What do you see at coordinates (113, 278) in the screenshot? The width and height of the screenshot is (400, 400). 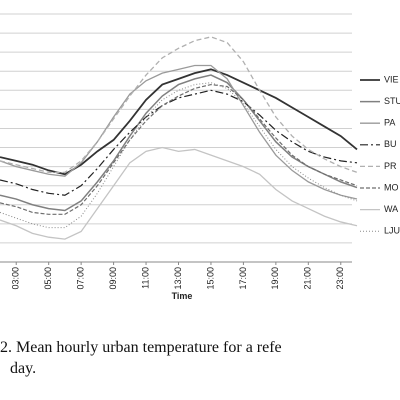 I see `x-tick-label: 09:00` at bounding box center [113, 278].